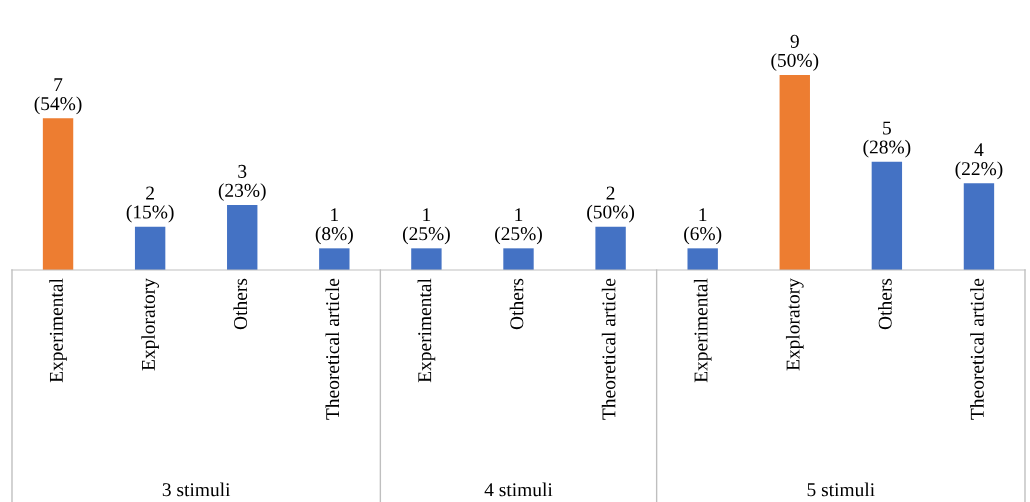 The width and height of the screenshot is (1030, 502). I want to click on data-label: 4 (22%), so click(979, 161).